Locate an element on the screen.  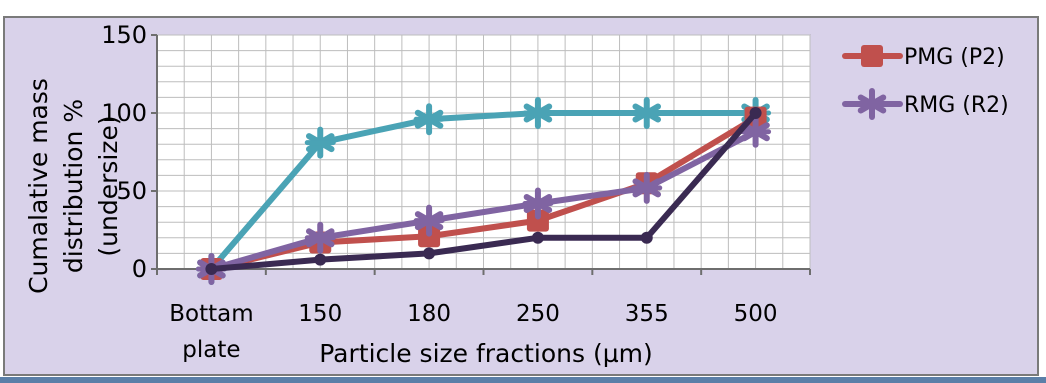
x-tick-label: 500 is located at coordinates (756, 314).